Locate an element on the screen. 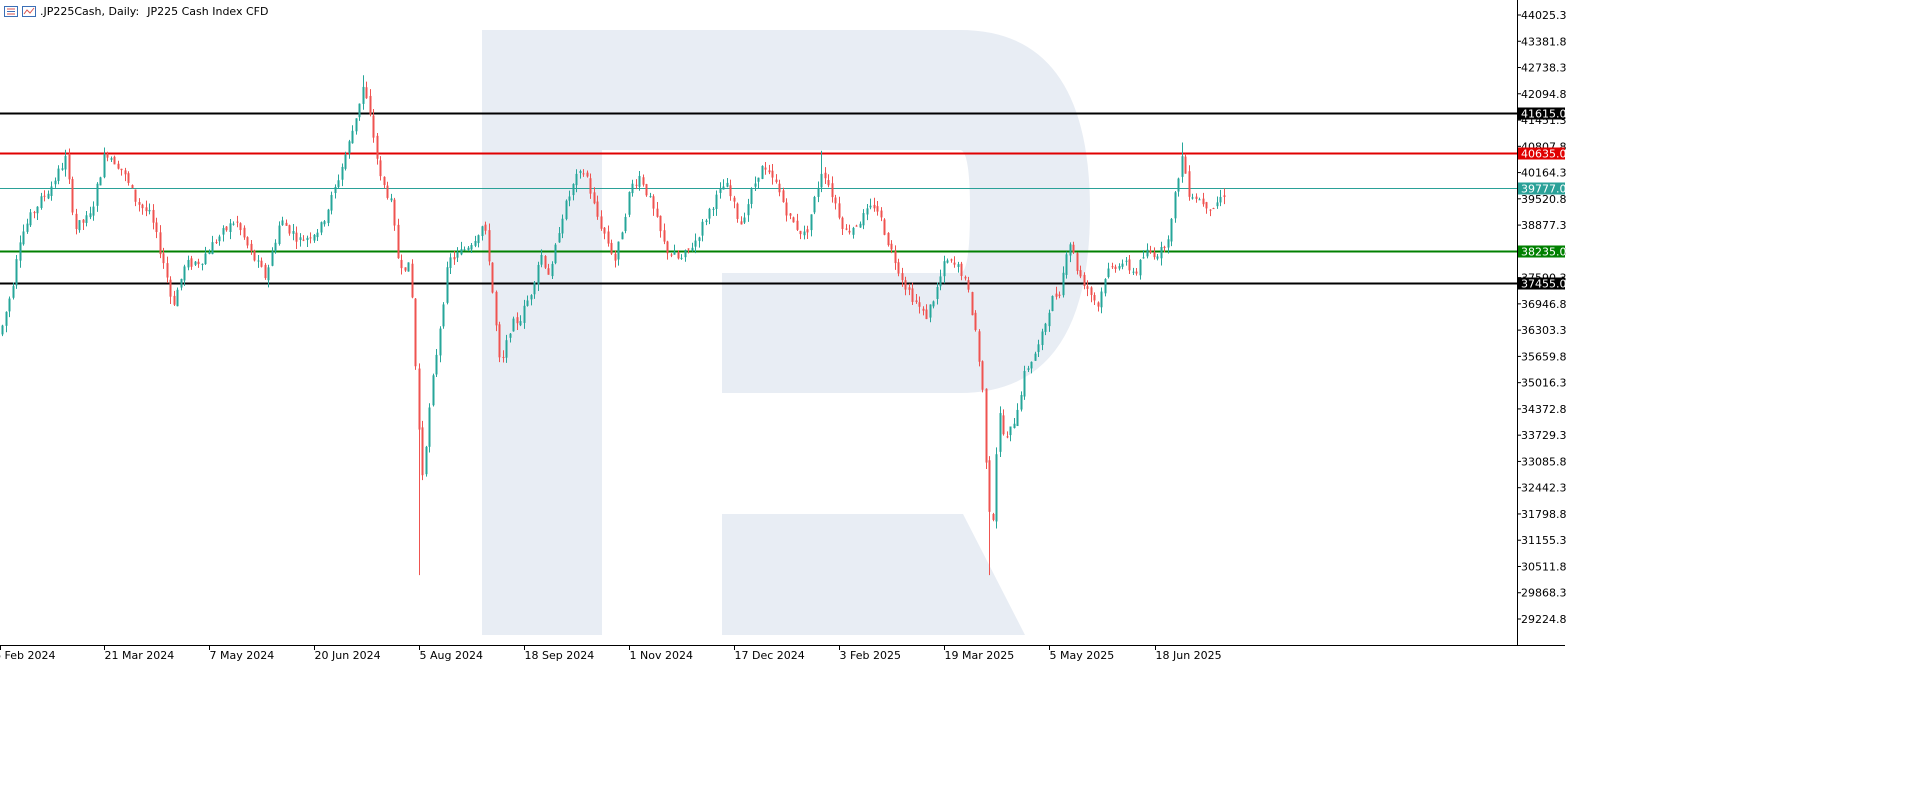 This screenshot has width=1909, height=811. chart-icon is located at coordinates (29, 11).